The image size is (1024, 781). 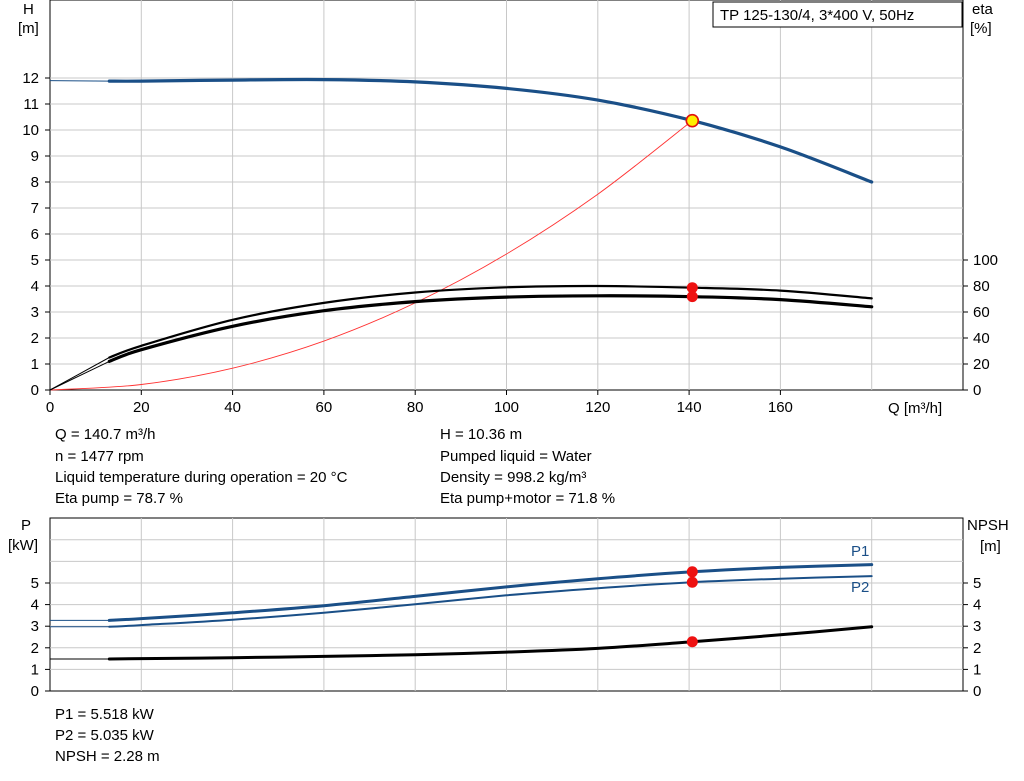 I want to click on y-right-tick-label: 20, so click(x=981, y=364).